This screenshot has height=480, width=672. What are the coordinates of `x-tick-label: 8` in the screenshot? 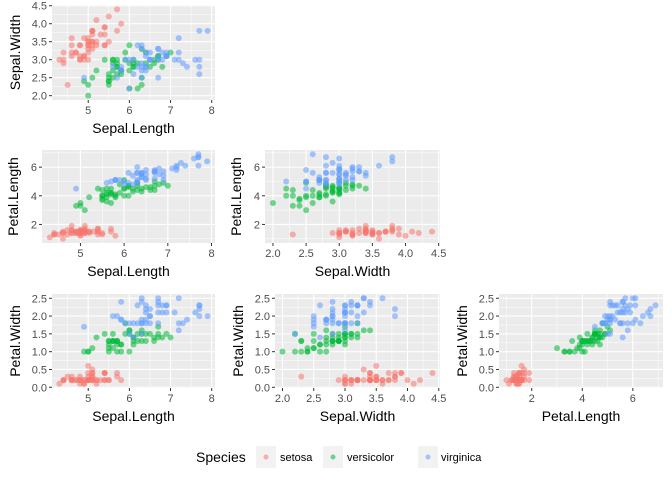 It's located at (212, 399).